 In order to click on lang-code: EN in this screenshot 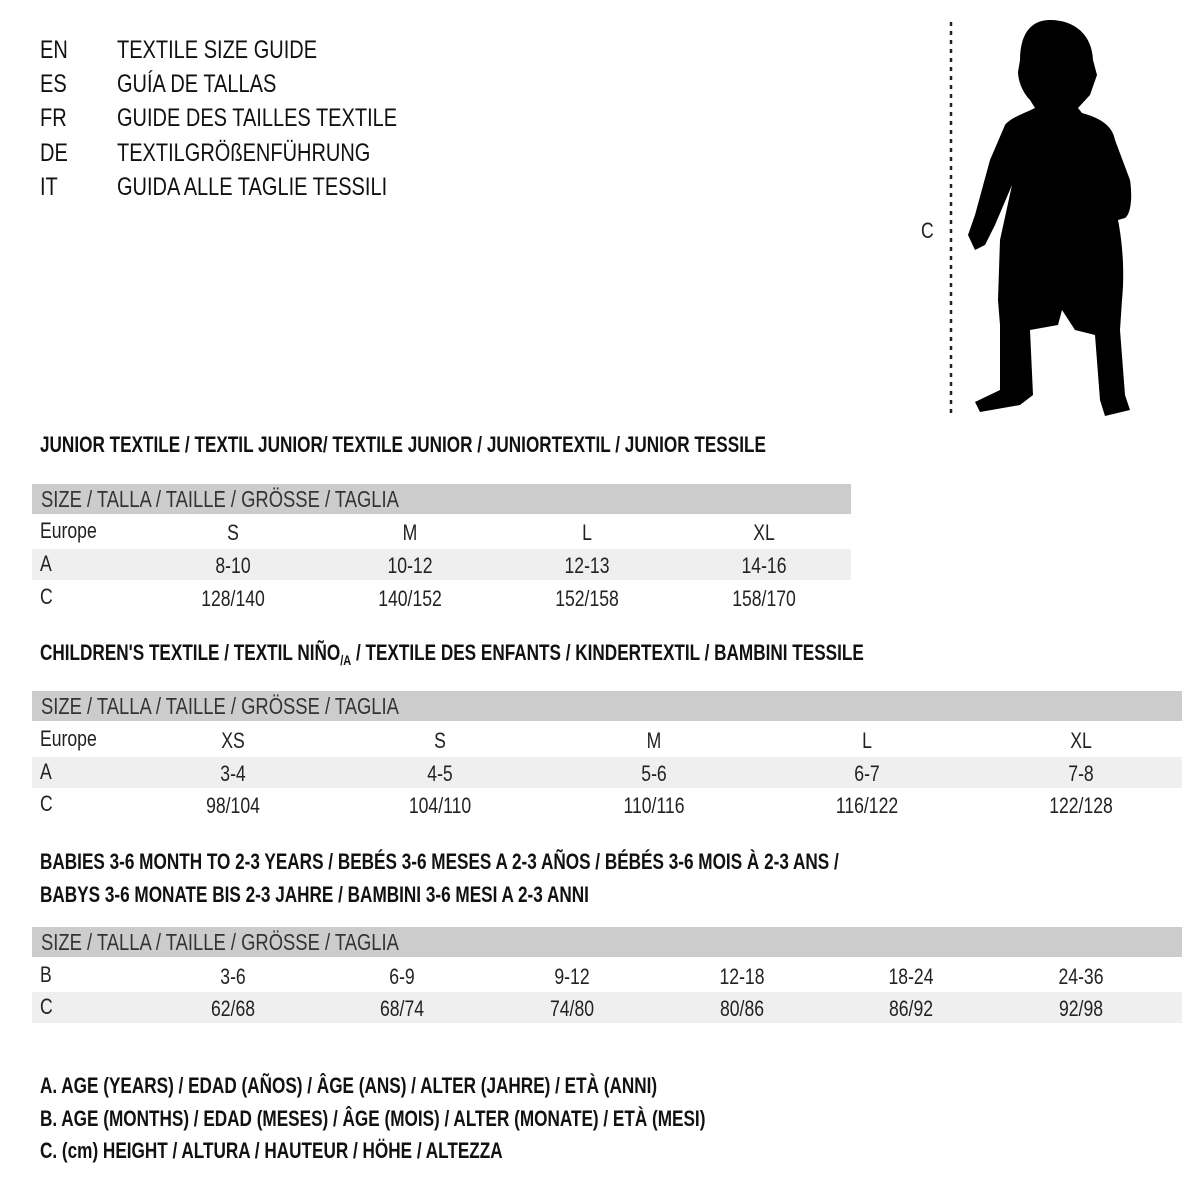, I will do `click(54, 50)`.